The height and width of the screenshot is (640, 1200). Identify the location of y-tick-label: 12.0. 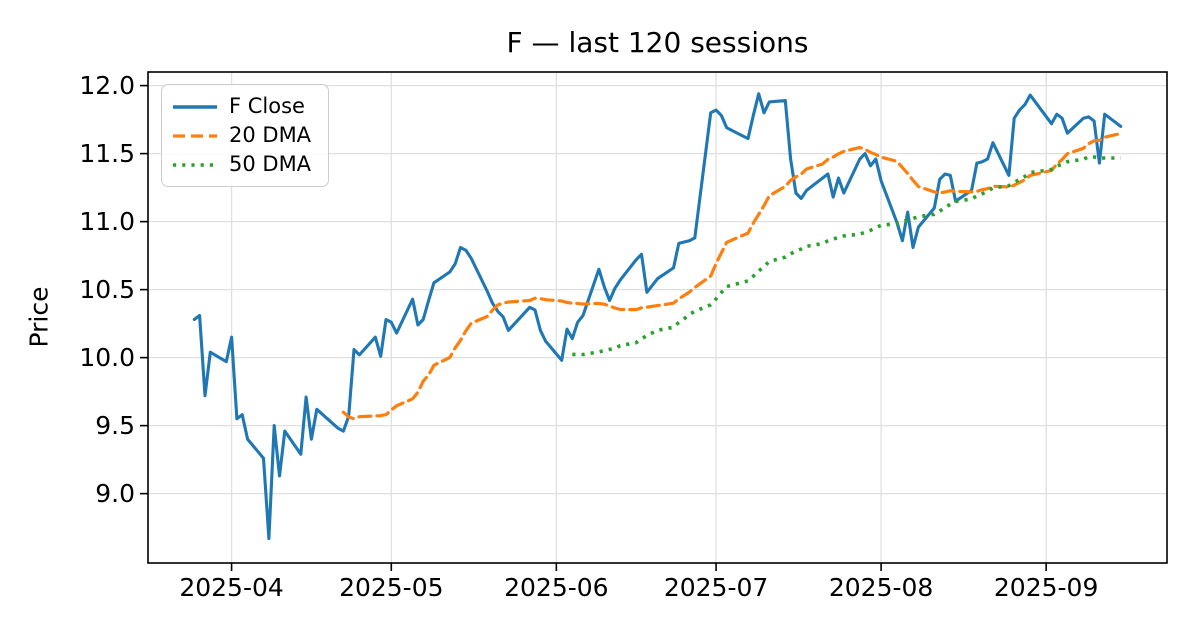
(107, 85).